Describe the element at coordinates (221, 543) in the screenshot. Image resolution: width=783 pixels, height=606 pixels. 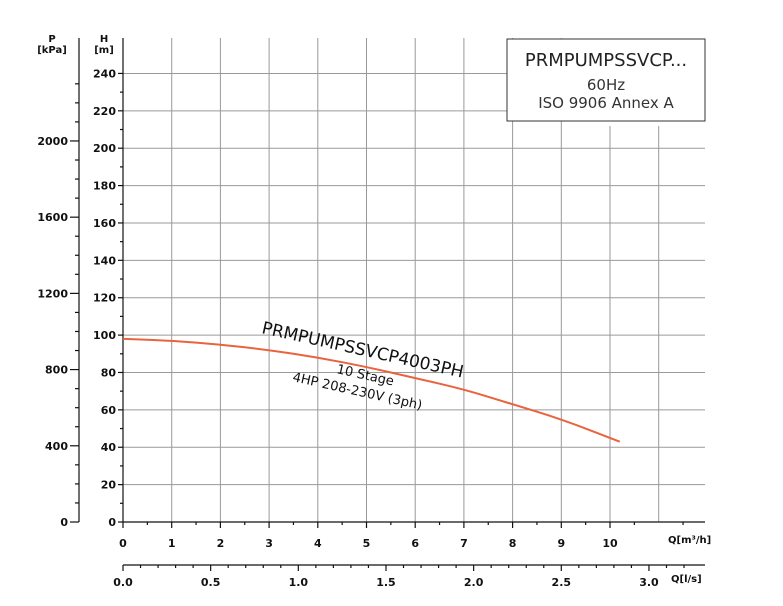
I see `flow-tick-label: 2` at that location.